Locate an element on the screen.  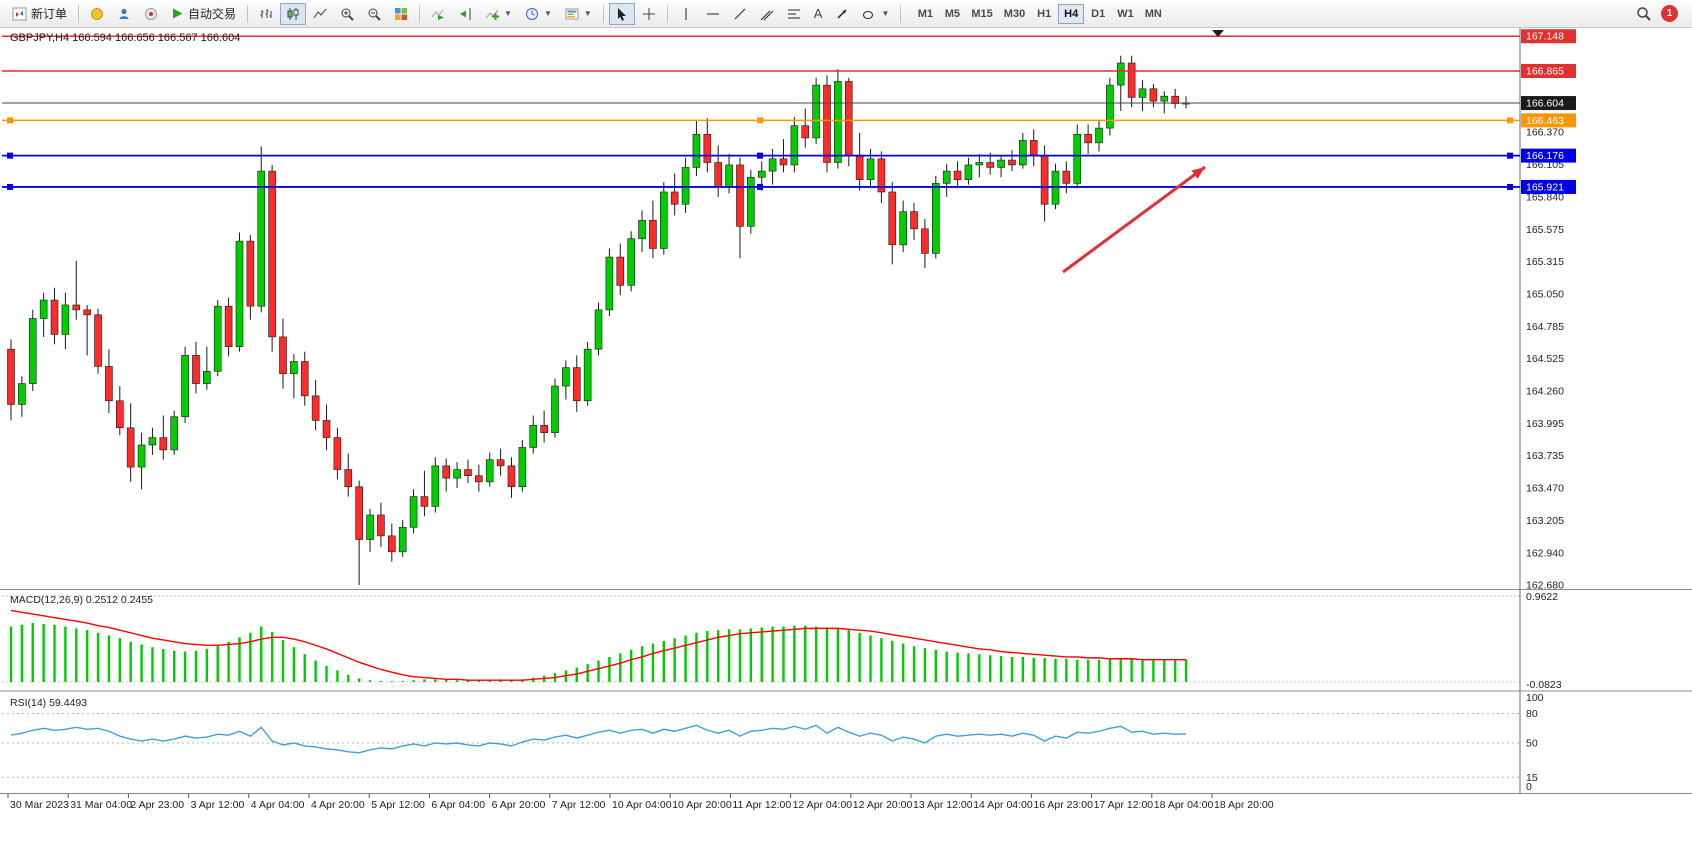
cursor-tool-button is located at coordinates (621, 13).